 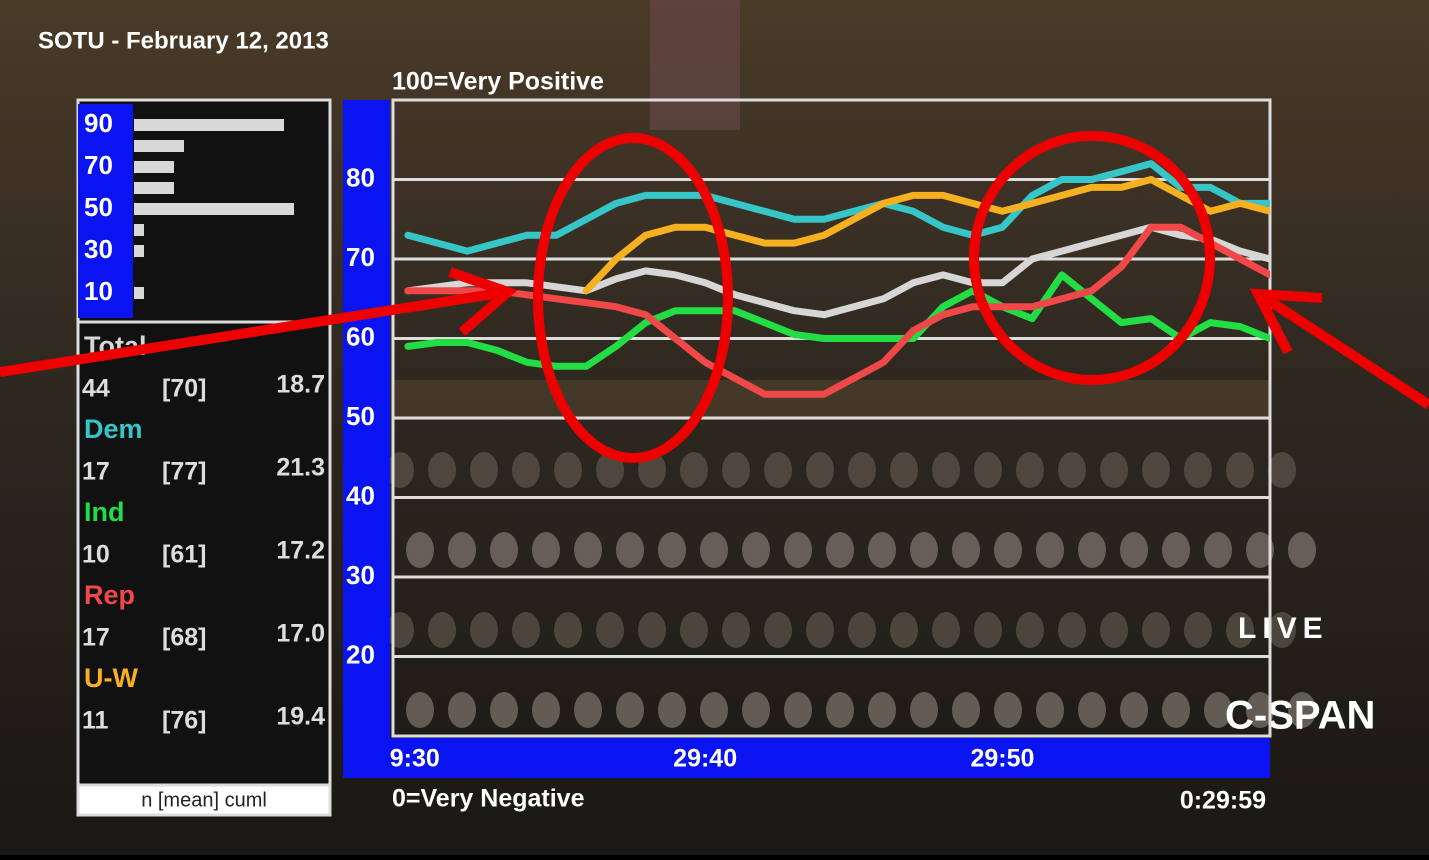 I want to click on arrow-head, so click(x=1286, y=321).